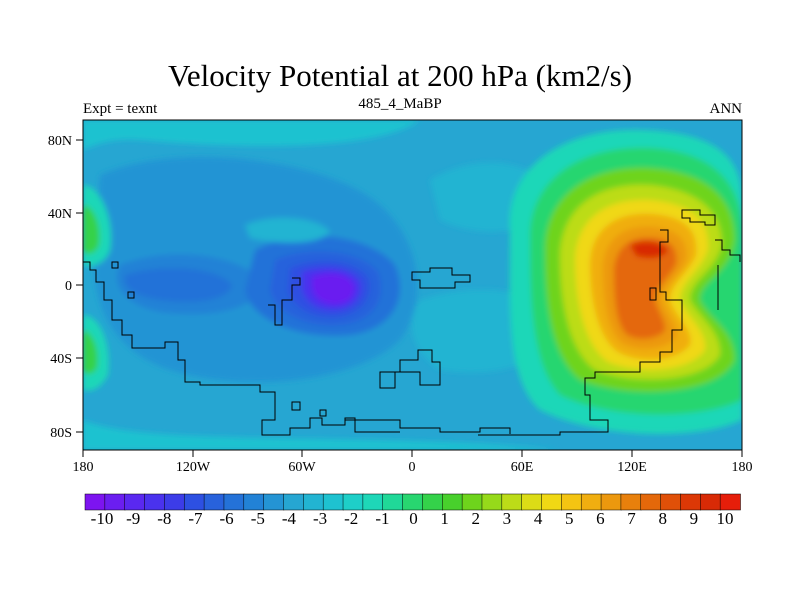 The width and height of the screenshot is (800, 600). What do you see at coordinates (284, 301) in the screenshot?
I see `coastline-central-america` at bounding box center [284, 301].